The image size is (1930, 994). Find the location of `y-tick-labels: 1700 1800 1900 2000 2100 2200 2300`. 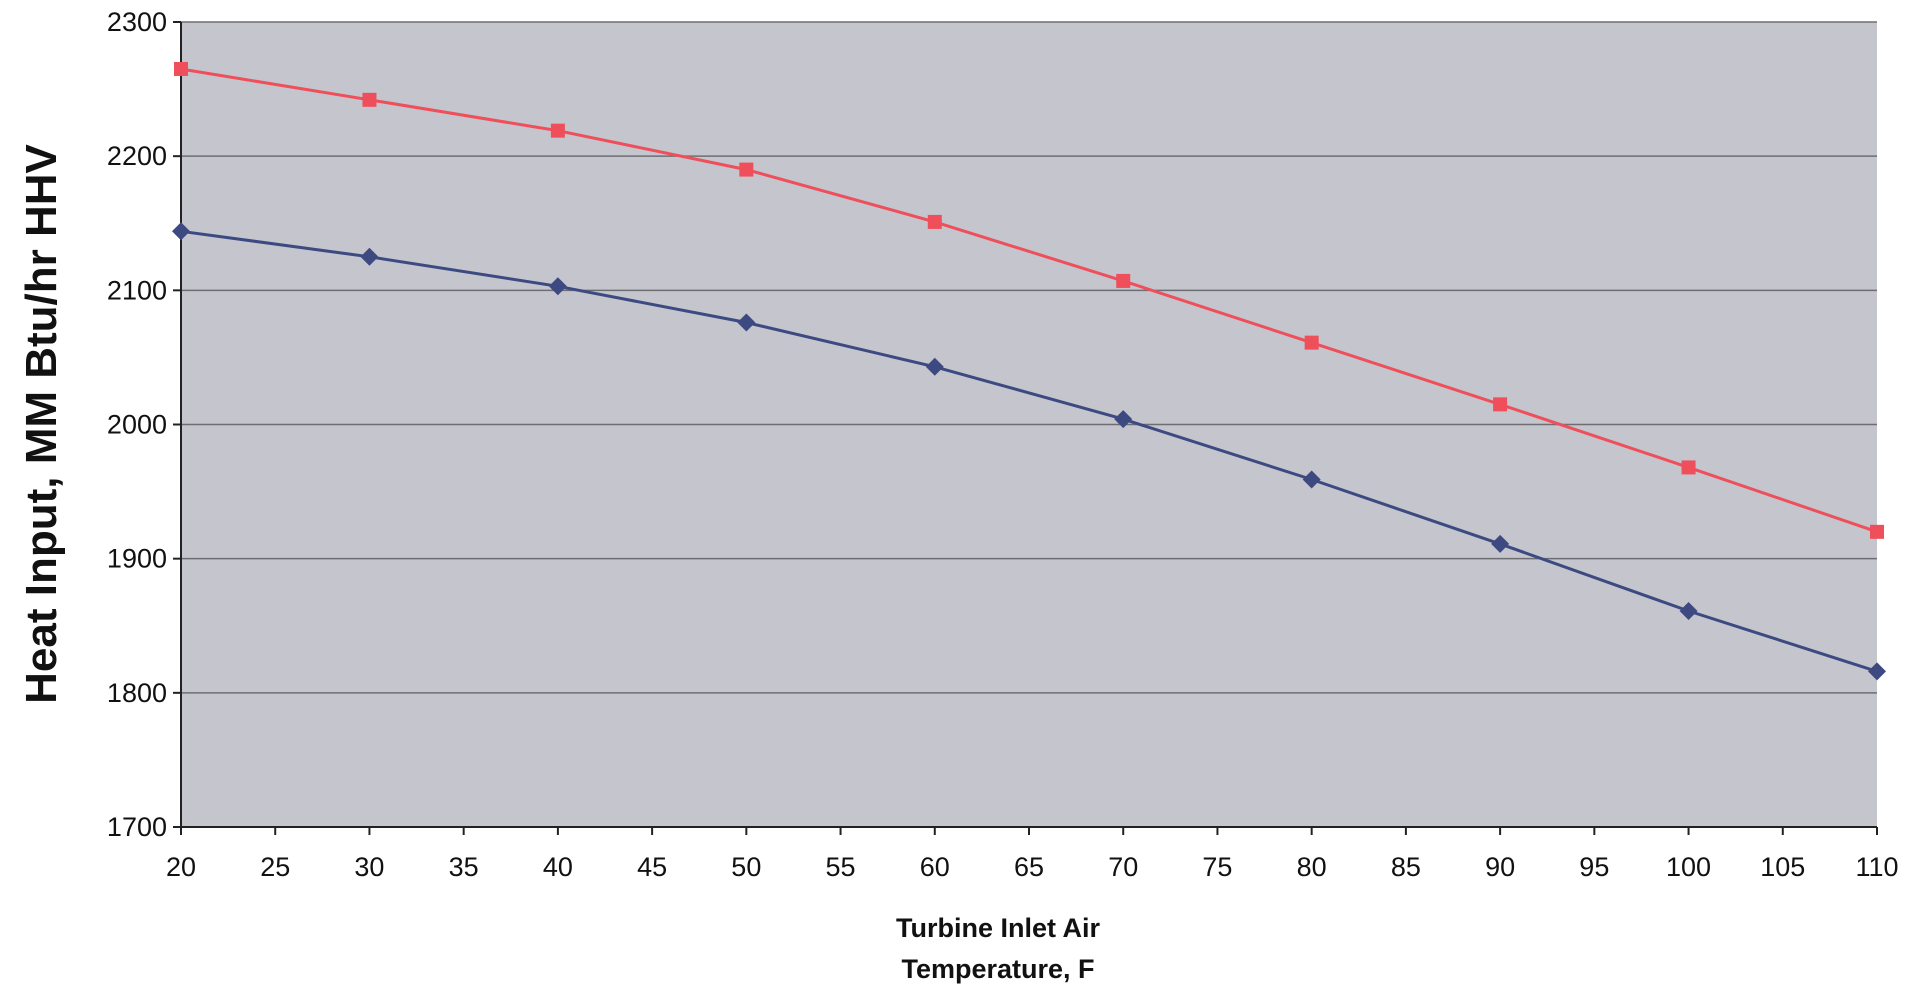

y-tick-labels: 1700 1800 1900 2000 2100 2200 2300 is located at coordinates (144, 424).